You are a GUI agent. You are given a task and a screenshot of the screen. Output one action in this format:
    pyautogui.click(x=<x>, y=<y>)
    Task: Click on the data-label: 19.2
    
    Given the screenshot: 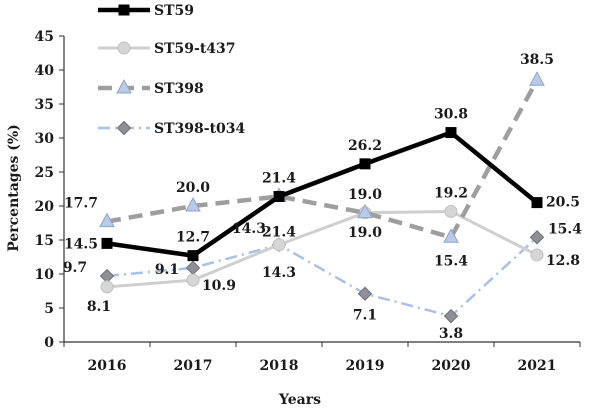 What is the action you would take?
    pyautogui.click(x=451, y=193)
    